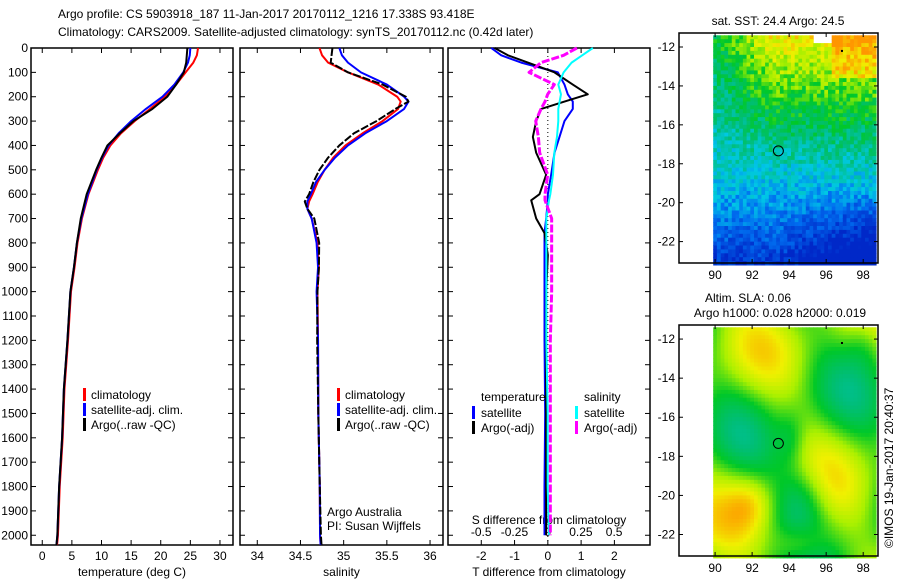  I want to click on x-axis-label: temperature (deg C), so click(132, 572).